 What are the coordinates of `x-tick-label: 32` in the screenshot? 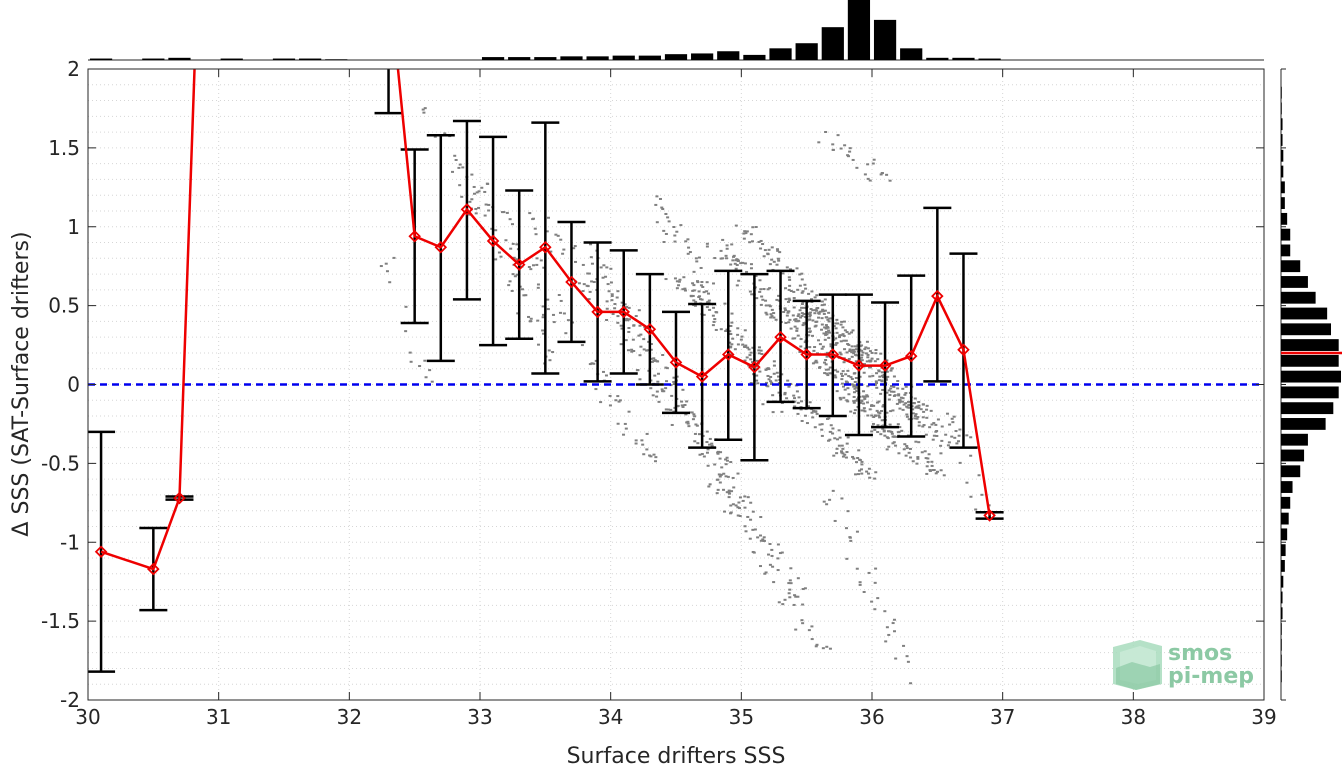 It's located at (349, 717).